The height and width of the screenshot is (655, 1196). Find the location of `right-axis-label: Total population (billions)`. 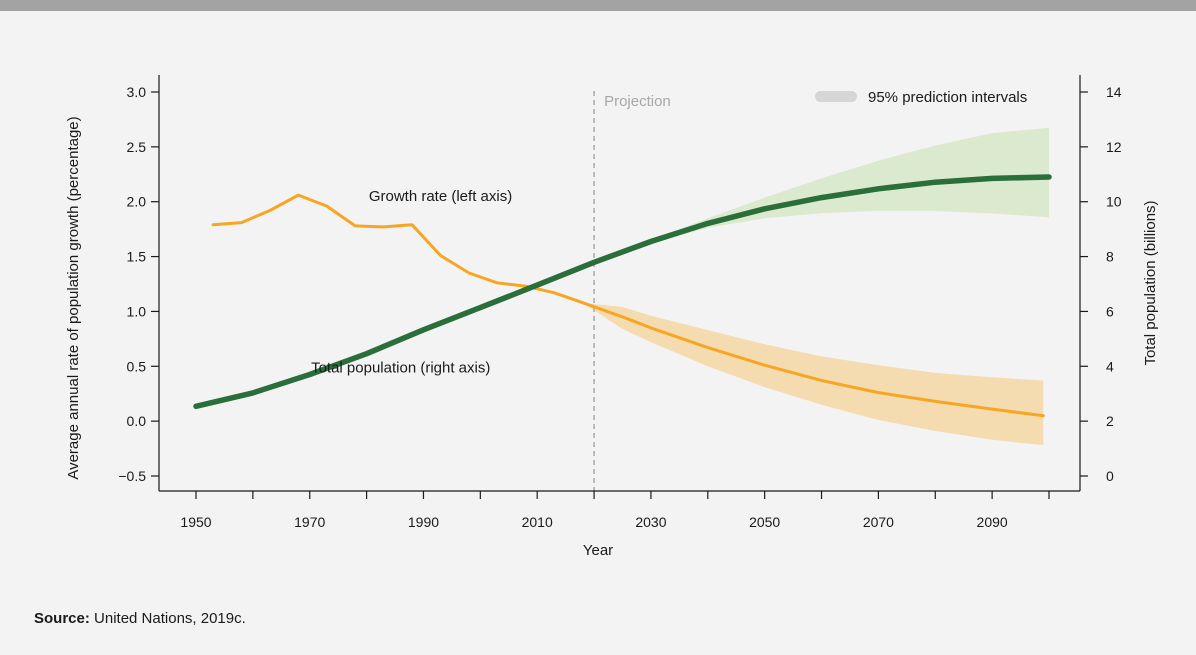

right-axis-label: Total population (billions) is located at coordinates (1150, 282).